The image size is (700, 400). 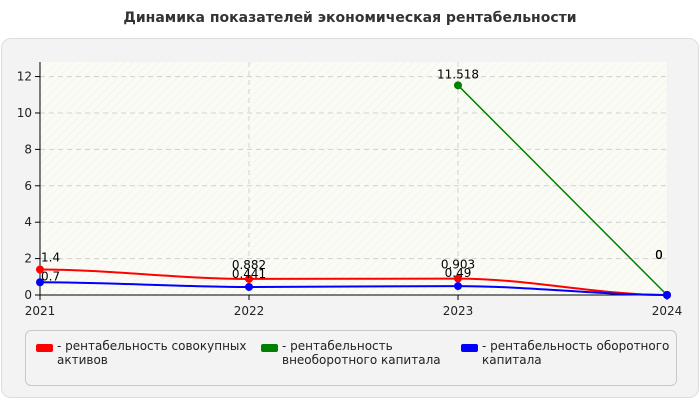 What do you see at coordinates (458, 273) in the screenshot?
I see `data-label: 0.49` at bounding box center [458, 273].